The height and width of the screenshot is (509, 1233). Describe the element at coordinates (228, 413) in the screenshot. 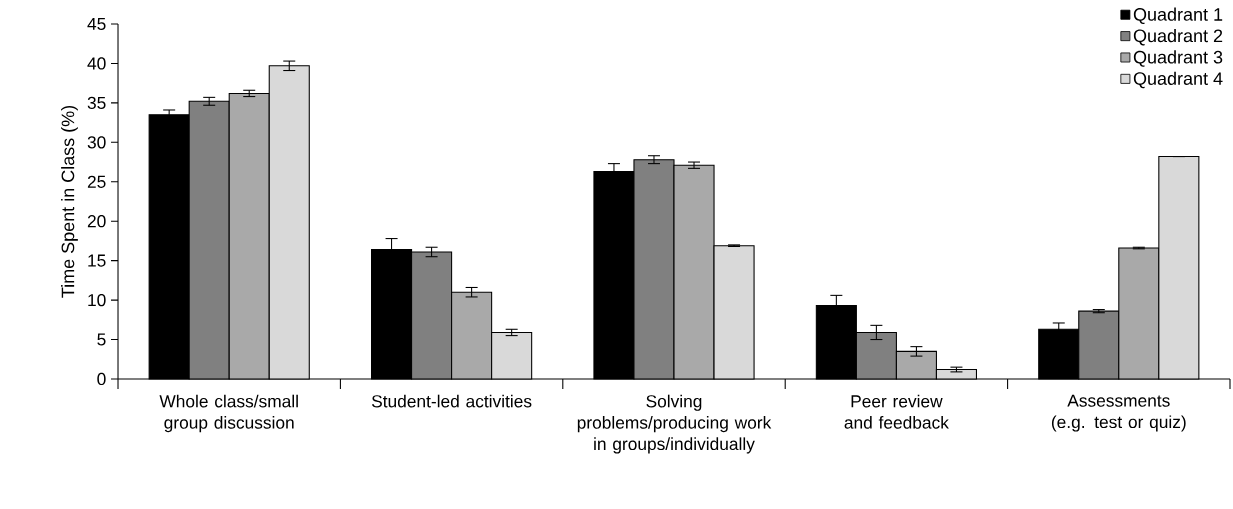

I see `x-tick-label: Whole class/small group discussion` at that location.